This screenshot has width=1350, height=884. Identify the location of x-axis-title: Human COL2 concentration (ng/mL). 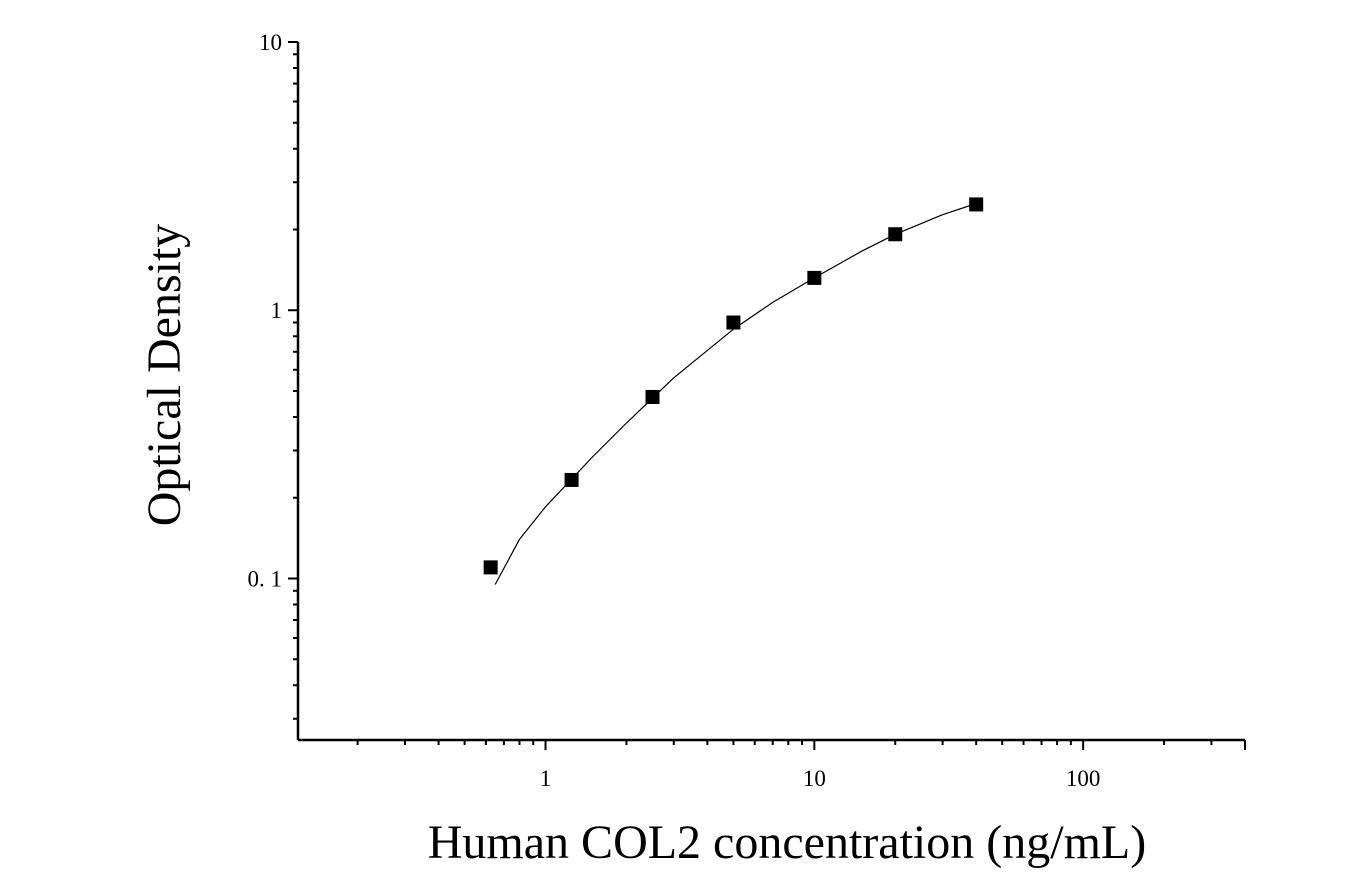
(787, 842).